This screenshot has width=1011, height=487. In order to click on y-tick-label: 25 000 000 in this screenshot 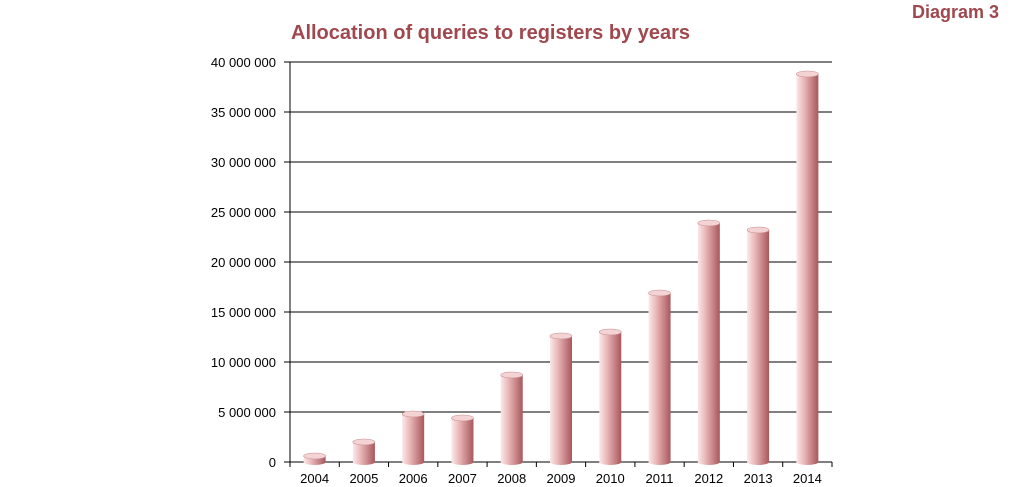, I will do `click(243, 212)`.